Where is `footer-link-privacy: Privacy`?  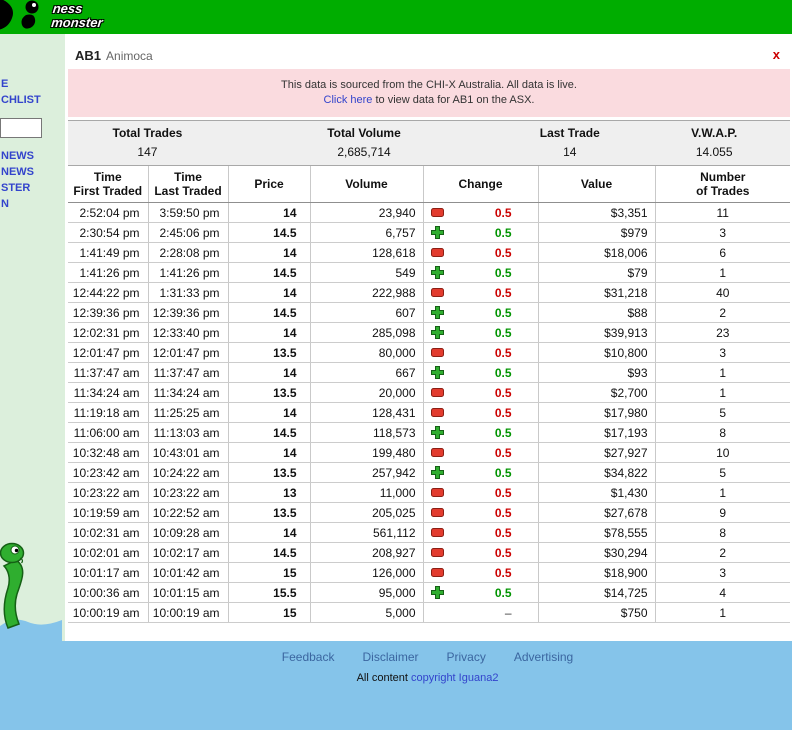
footer-link-privacy: Privacy is located at coordinates (466, 657).